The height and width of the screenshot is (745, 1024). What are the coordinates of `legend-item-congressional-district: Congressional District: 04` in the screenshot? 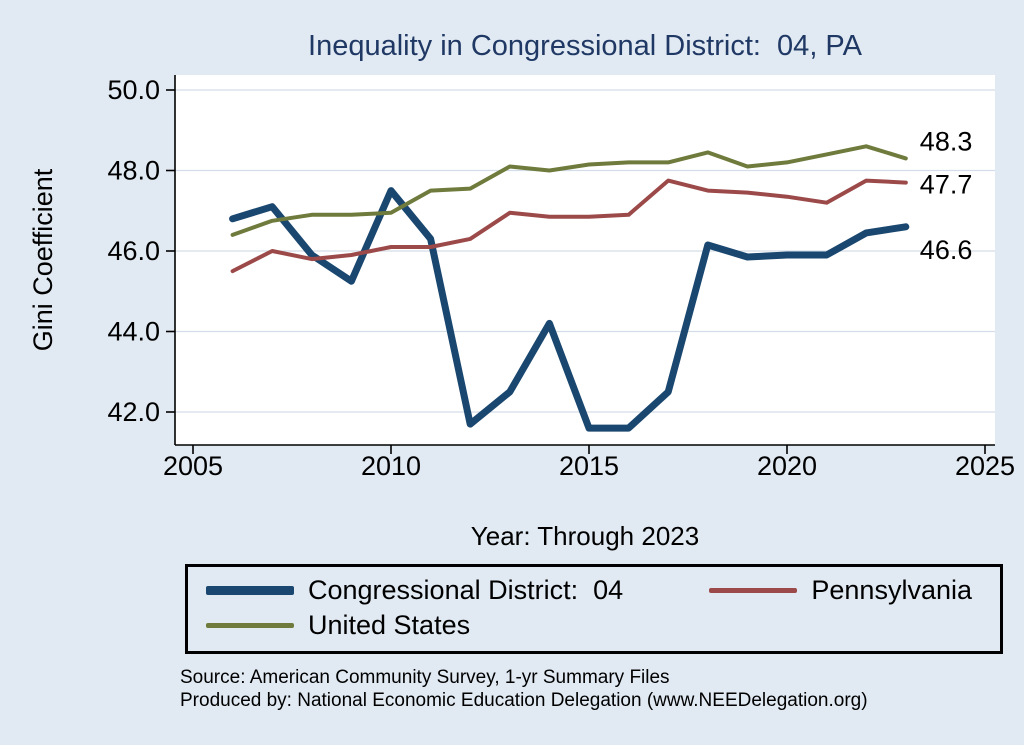 It's located at (414, 590).